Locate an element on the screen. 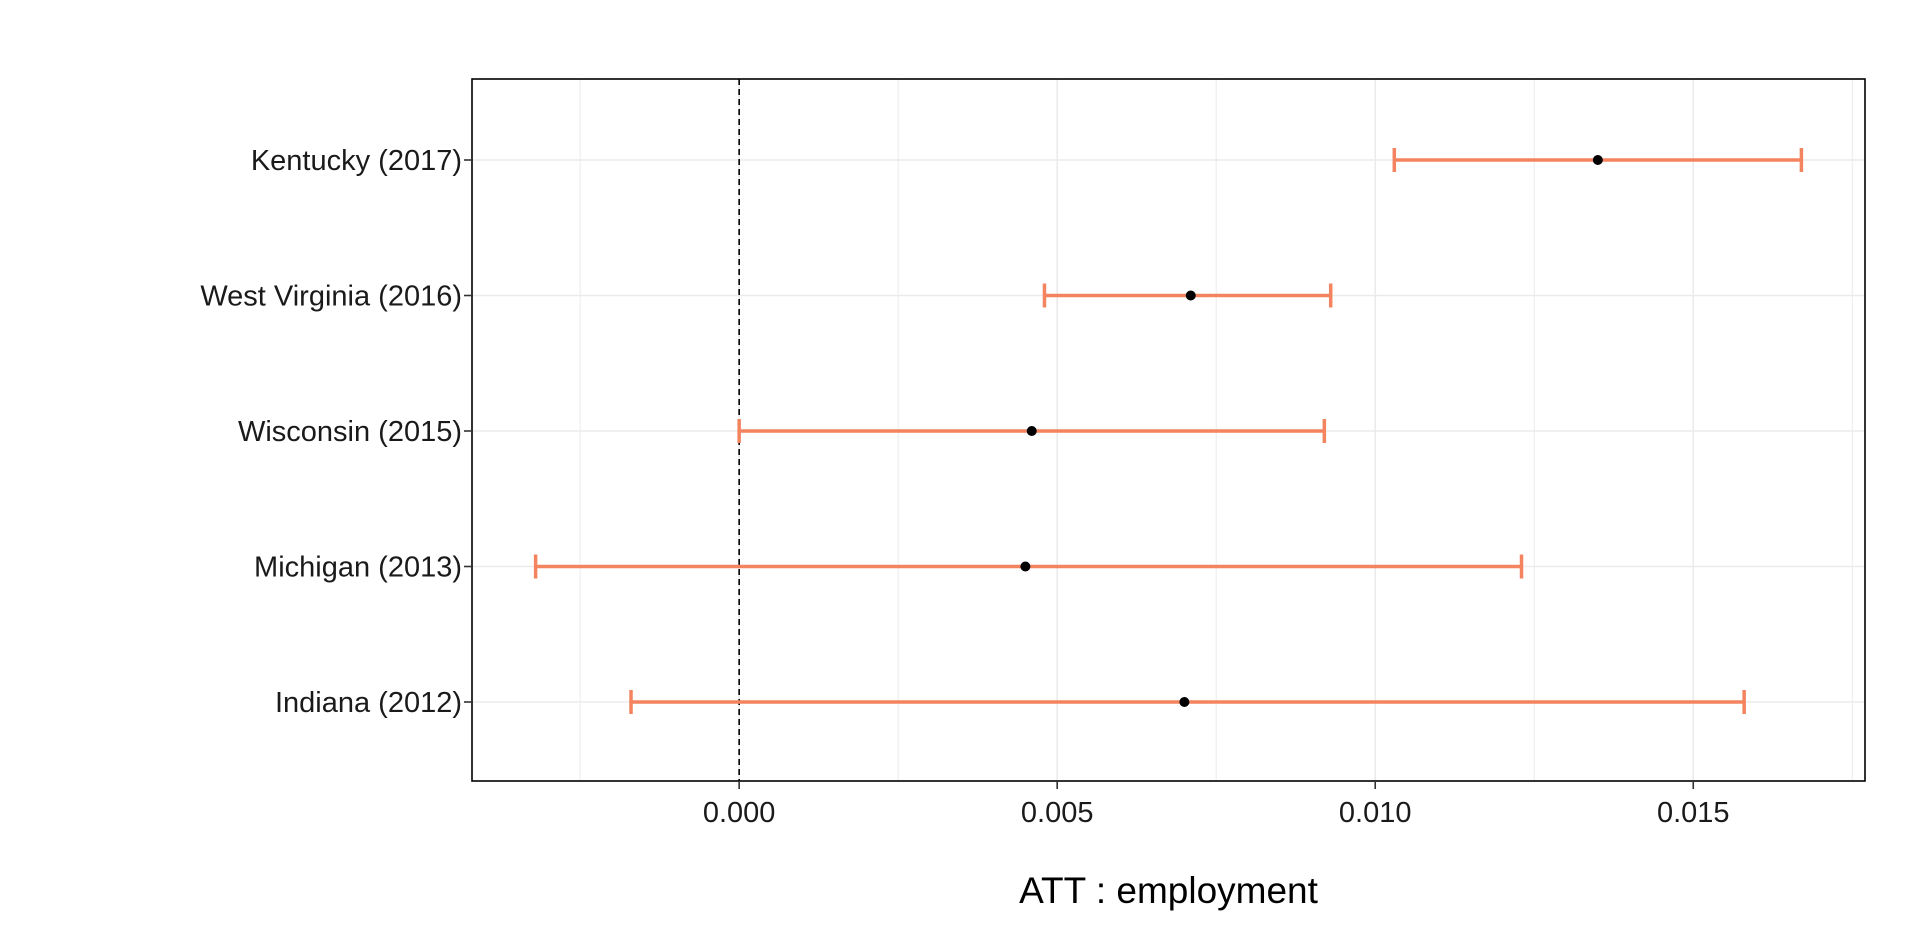 The width and height of the screenshot is (1920, 950). x-tick-label: 0.000 is located at coordinates (739, 813).